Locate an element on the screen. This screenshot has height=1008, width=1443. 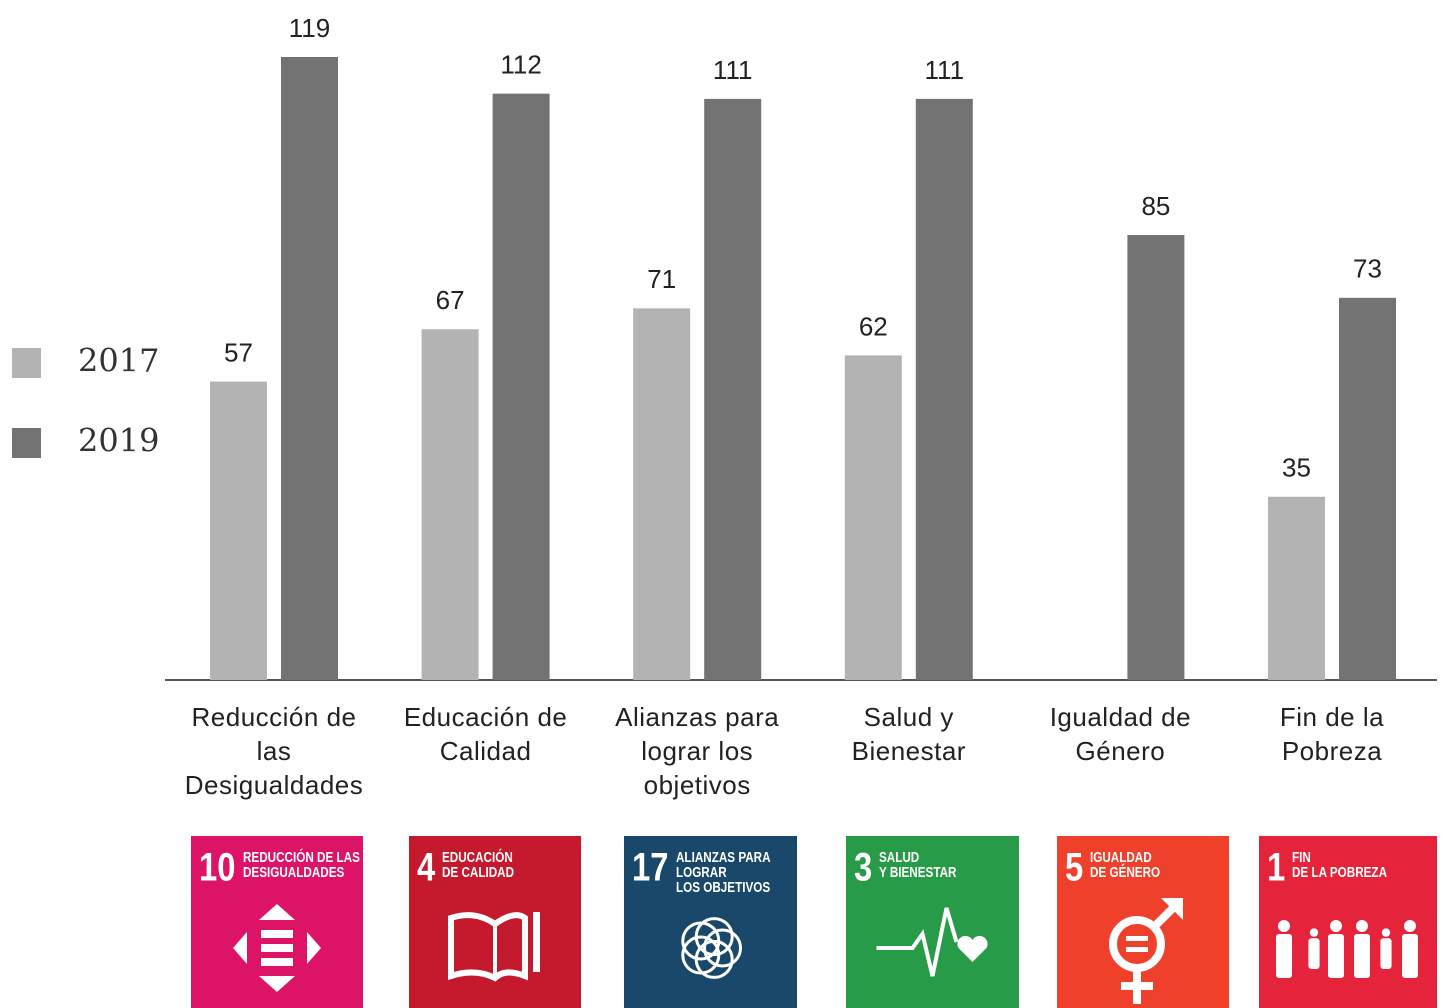
icon-number: 5 is located at coordinates (1074, 866).